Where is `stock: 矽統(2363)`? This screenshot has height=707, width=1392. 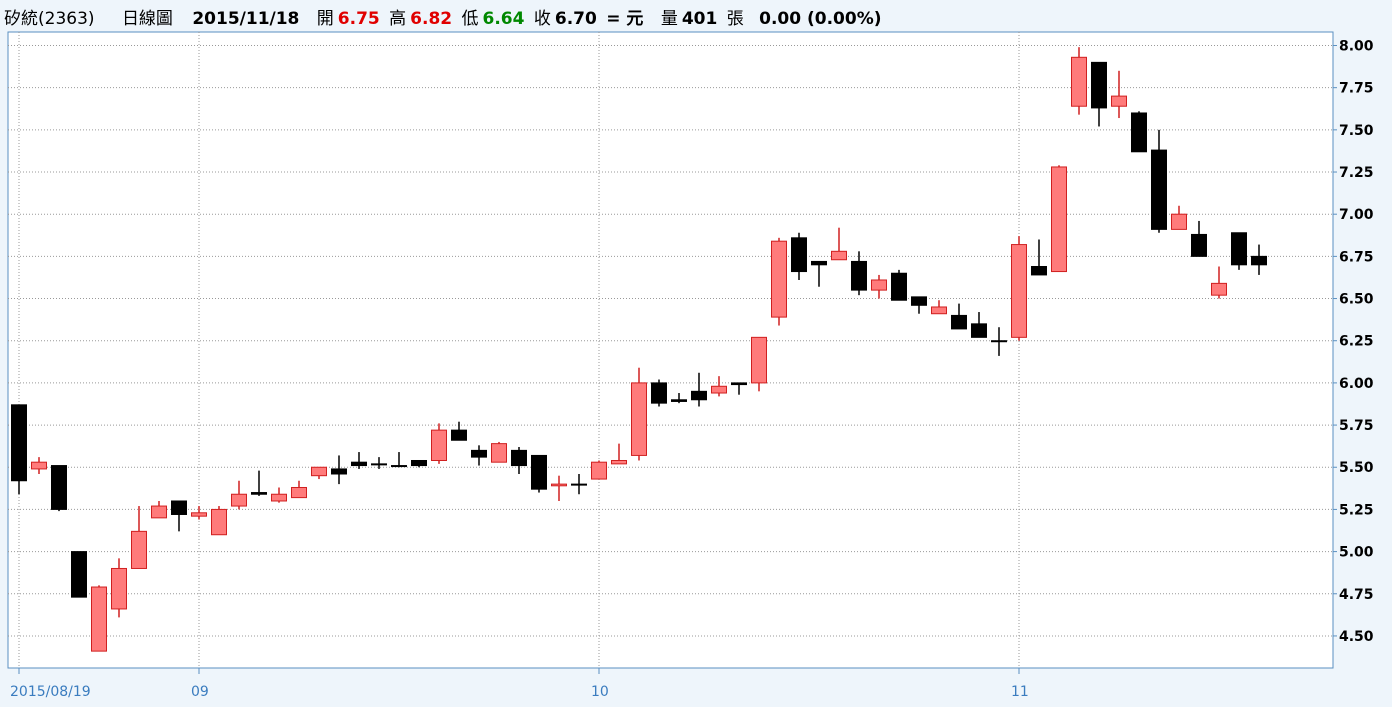
stock: 矽統(2363) is located at coordinates (49, 19).